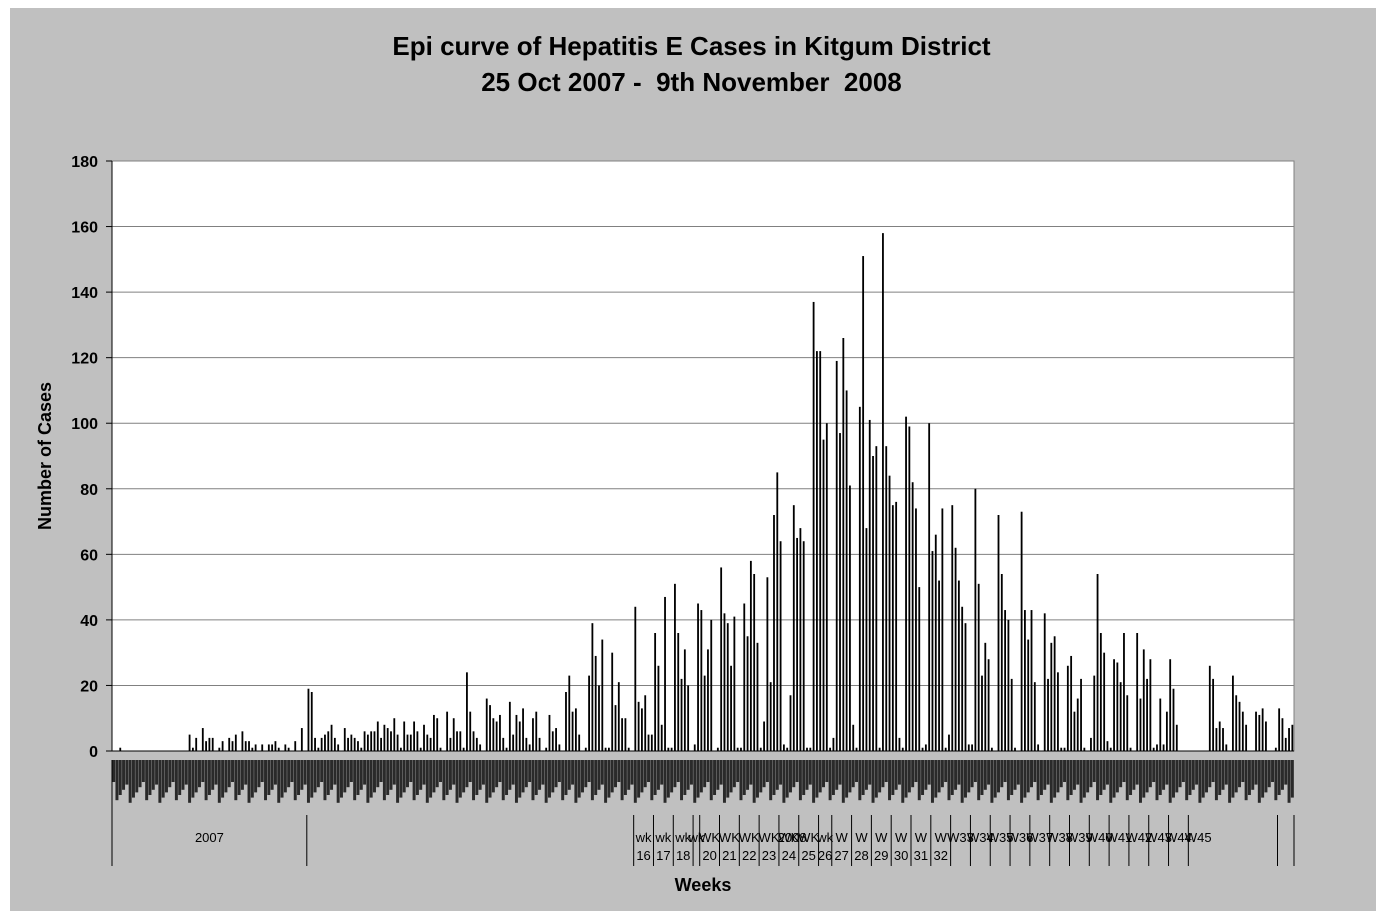  What do you see at coordinates (941, 837) in the screenshot?
I see `week-label: W` at bounding box center [941, 837].